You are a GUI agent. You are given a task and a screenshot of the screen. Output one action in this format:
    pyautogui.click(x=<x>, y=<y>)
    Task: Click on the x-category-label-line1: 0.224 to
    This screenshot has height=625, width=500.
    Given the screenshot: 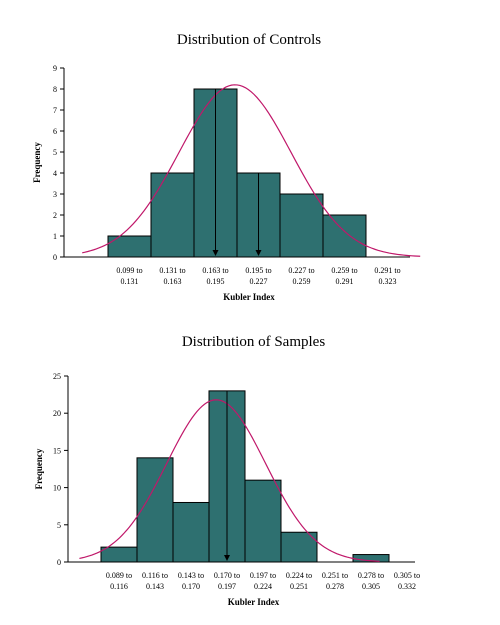 What is the action you would take?
    pyautogui.click(x=299, y=575)
    